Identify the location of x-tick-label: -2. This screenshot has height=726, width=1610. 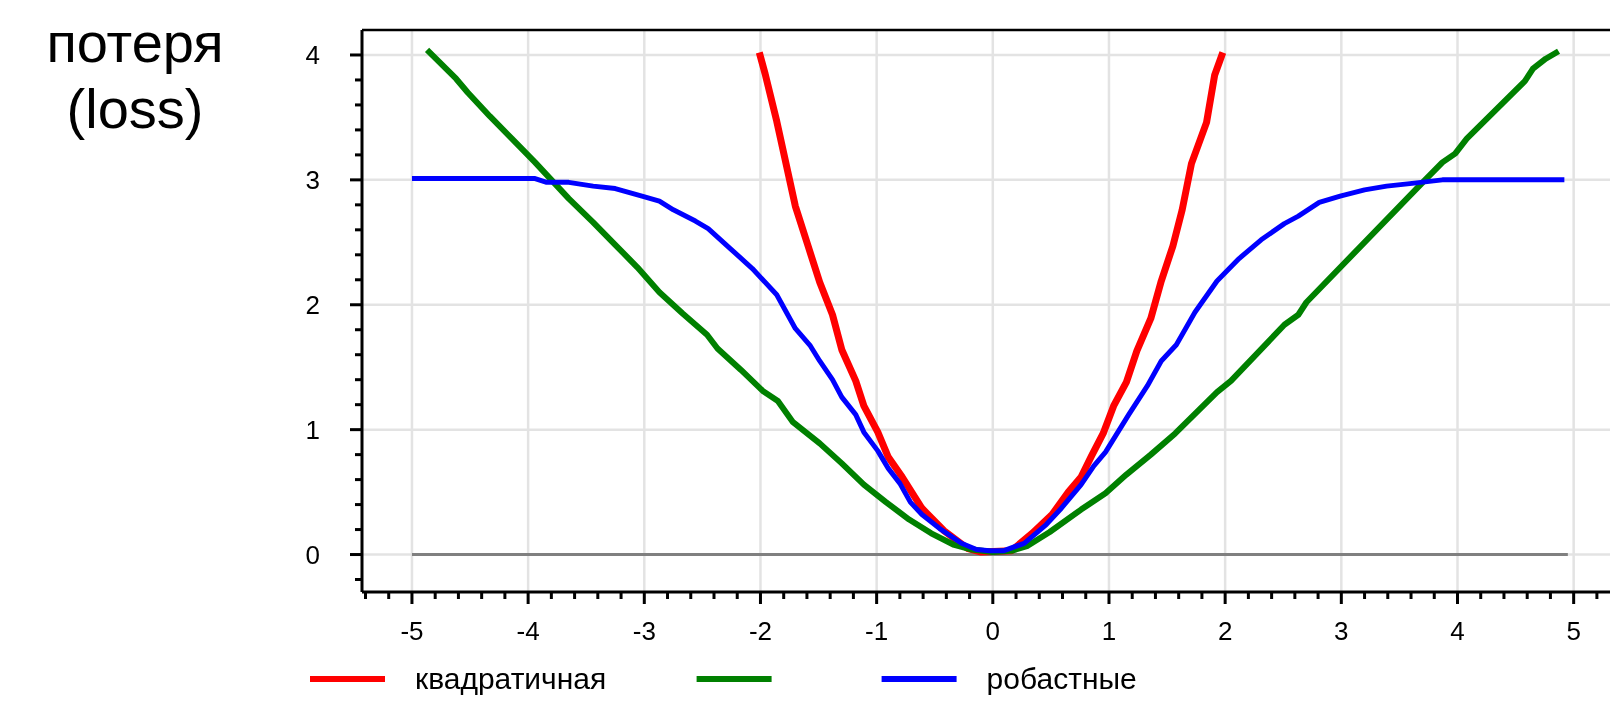
(760, 631).